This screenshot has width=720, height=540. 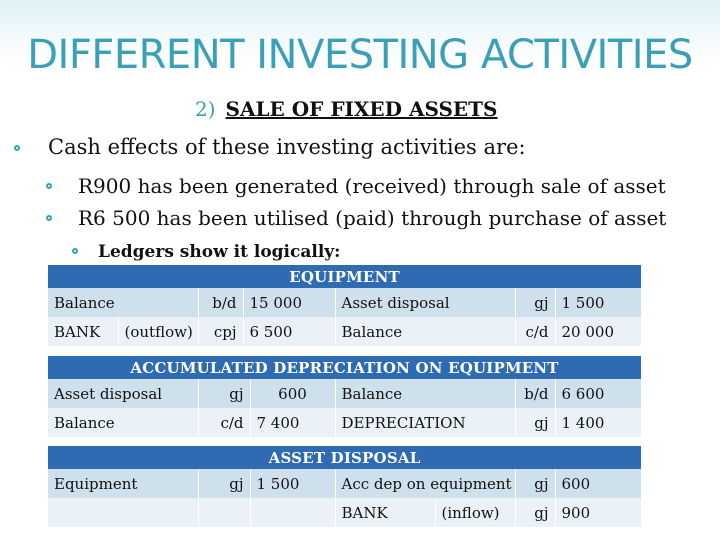 What do you see at coordinates (345, 457) in the screenshot?
I see `ledger-title: ASSET DISPOSAL` at bounding box center [345, 457].